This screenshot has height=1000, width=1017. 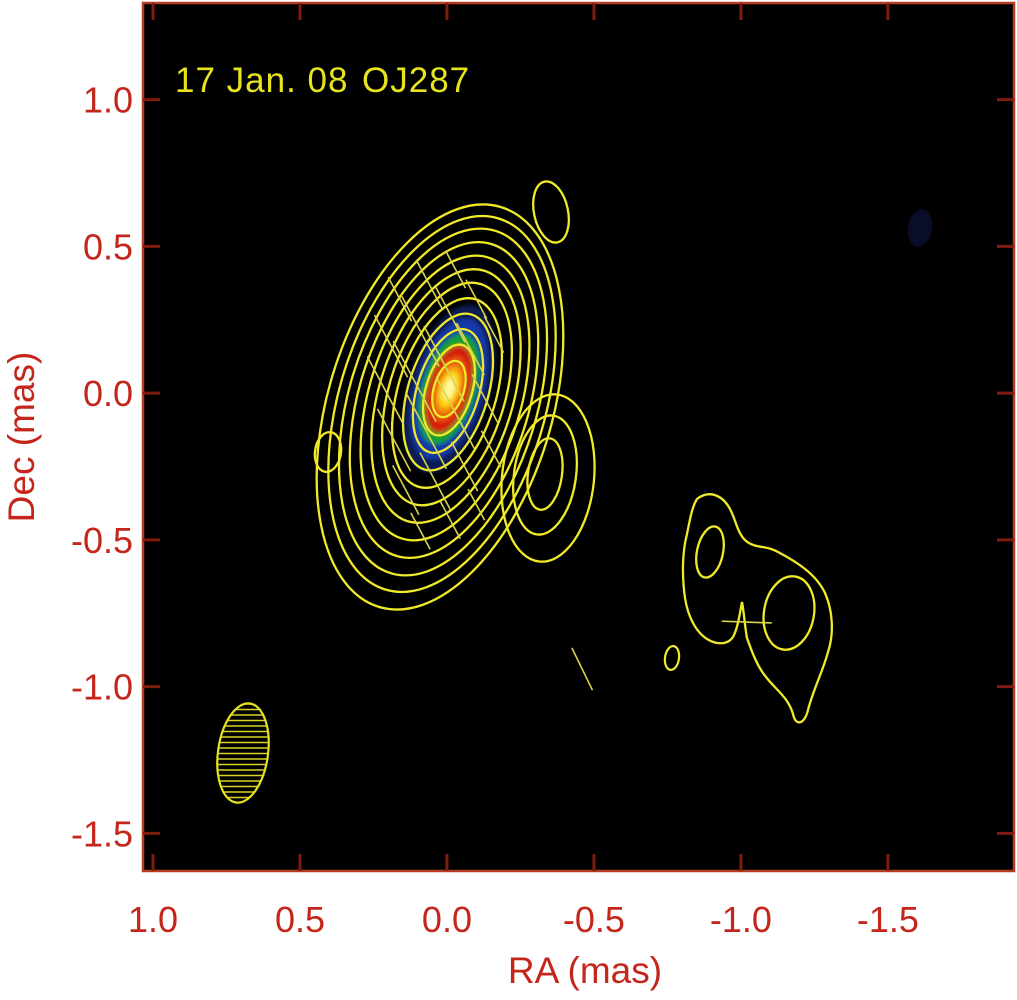 What do you see at coordinates (328, 452) in the screenshot?
I see `east-knot-contour` at bounding box center [328, 452].